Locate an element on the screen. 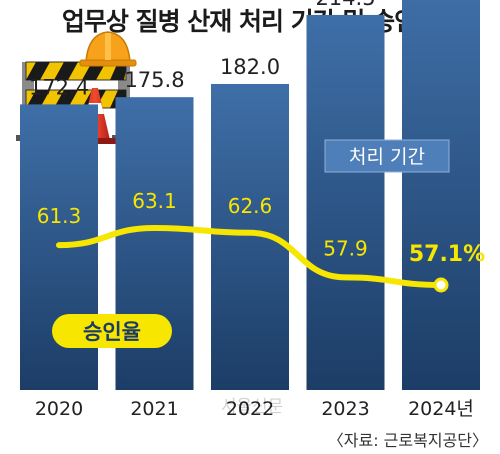  x-tick-label: 2021 is located at coordinates (154, 409).